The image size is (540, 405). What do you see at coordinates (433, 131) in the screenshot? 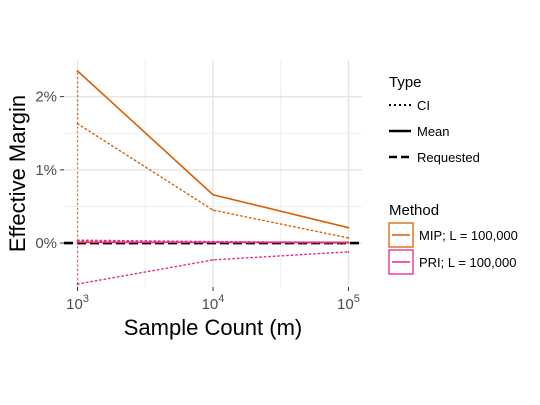
I see `legend-label-mean: Mean` at bounding box center [433, 131].